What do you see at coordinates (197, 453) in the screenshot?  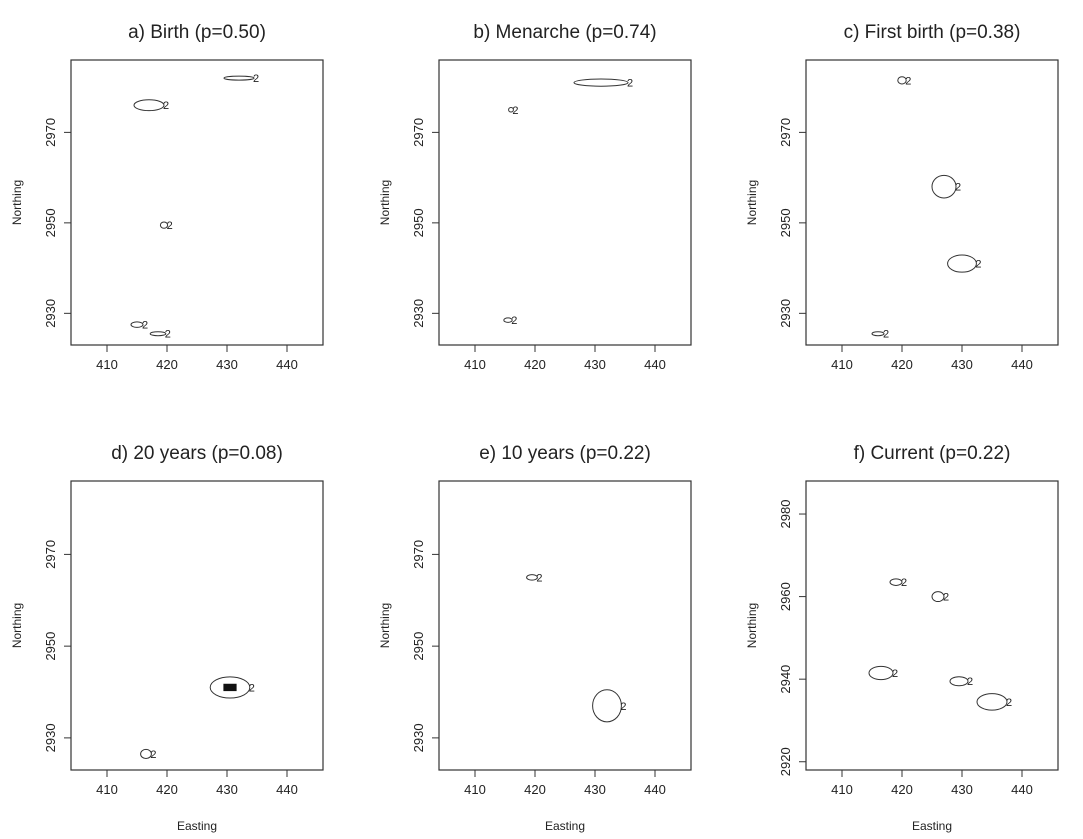 I see `panel-title: d) 20 years (p=0.08)` at bounding box center [197, 453].